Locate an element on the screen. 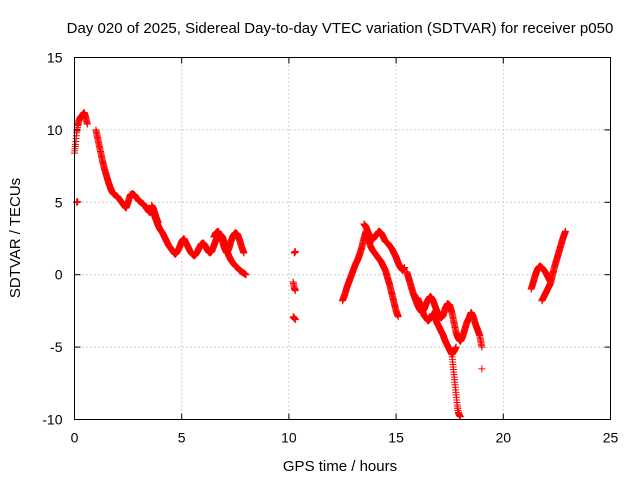 Image resolution: width=640 pixels, height=480 pixels. y-axis-label: SDTVAR / TECUs is located at coordinates (15, 238).